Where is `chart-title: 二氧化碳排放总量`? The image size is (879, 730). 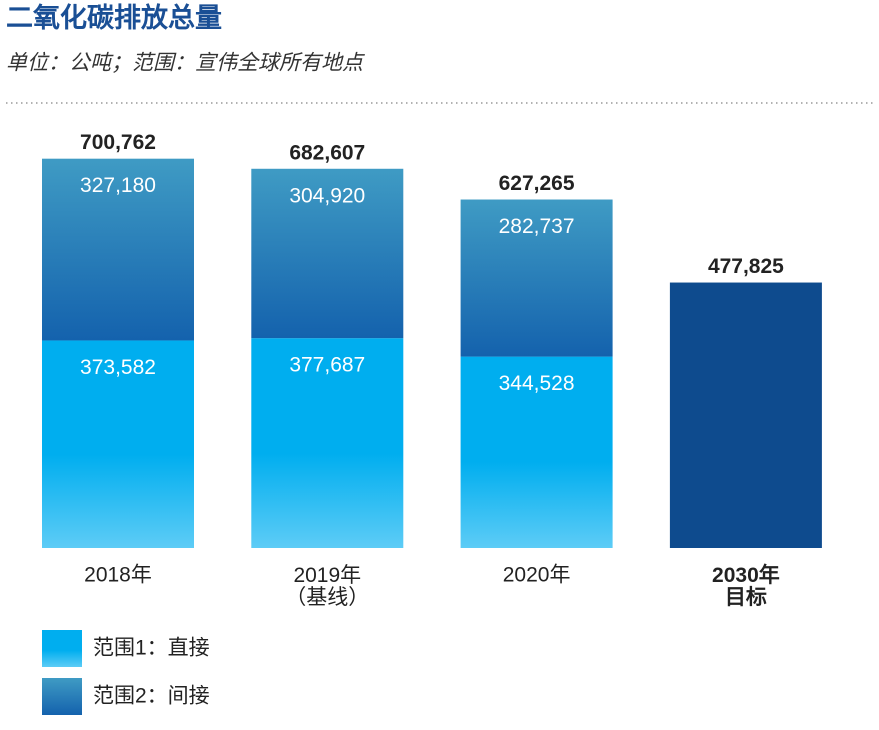
chart-title: 二氧化碳排放总量 is located at coordinates (114, 17).